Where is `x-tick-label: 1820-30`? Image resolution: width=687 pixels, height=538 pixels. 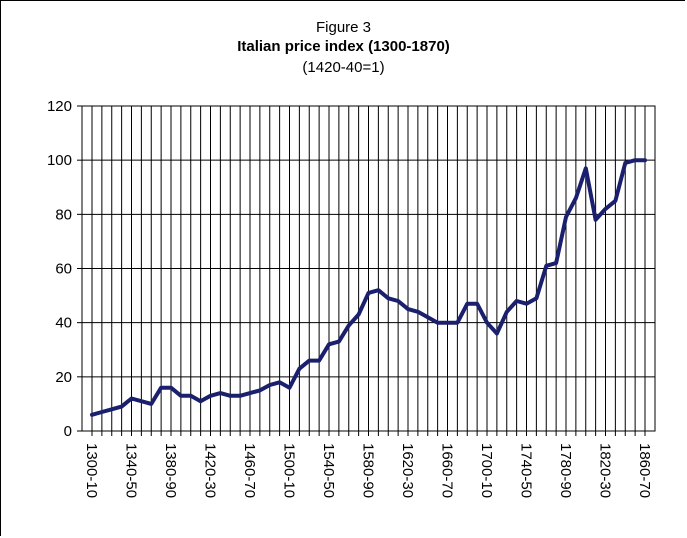 x-tick-label: 1820-30 is located at coordinates (605, 470).